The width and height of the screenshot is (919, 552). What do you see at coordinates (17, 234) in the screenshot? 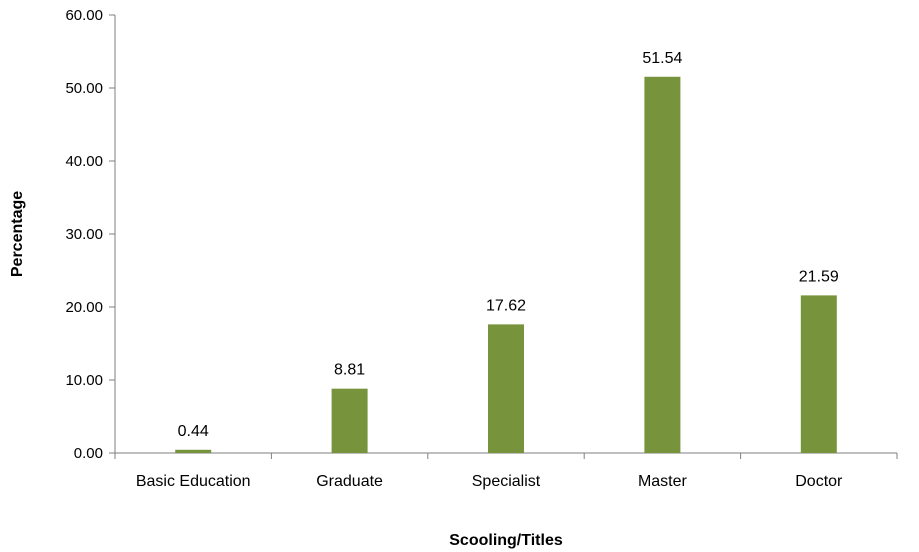
I see `y-axis-title: Percentage` at bounding box center [17, 234].